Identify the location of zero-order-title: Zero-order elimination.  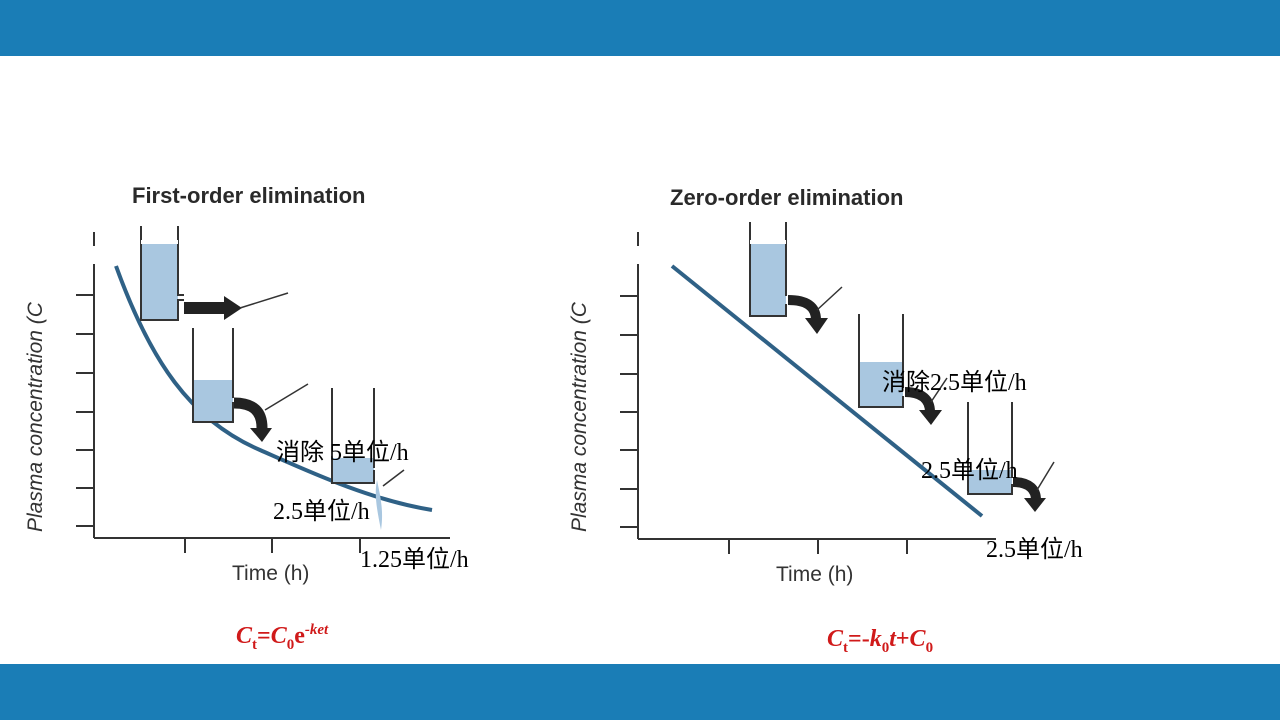
(787, 197).